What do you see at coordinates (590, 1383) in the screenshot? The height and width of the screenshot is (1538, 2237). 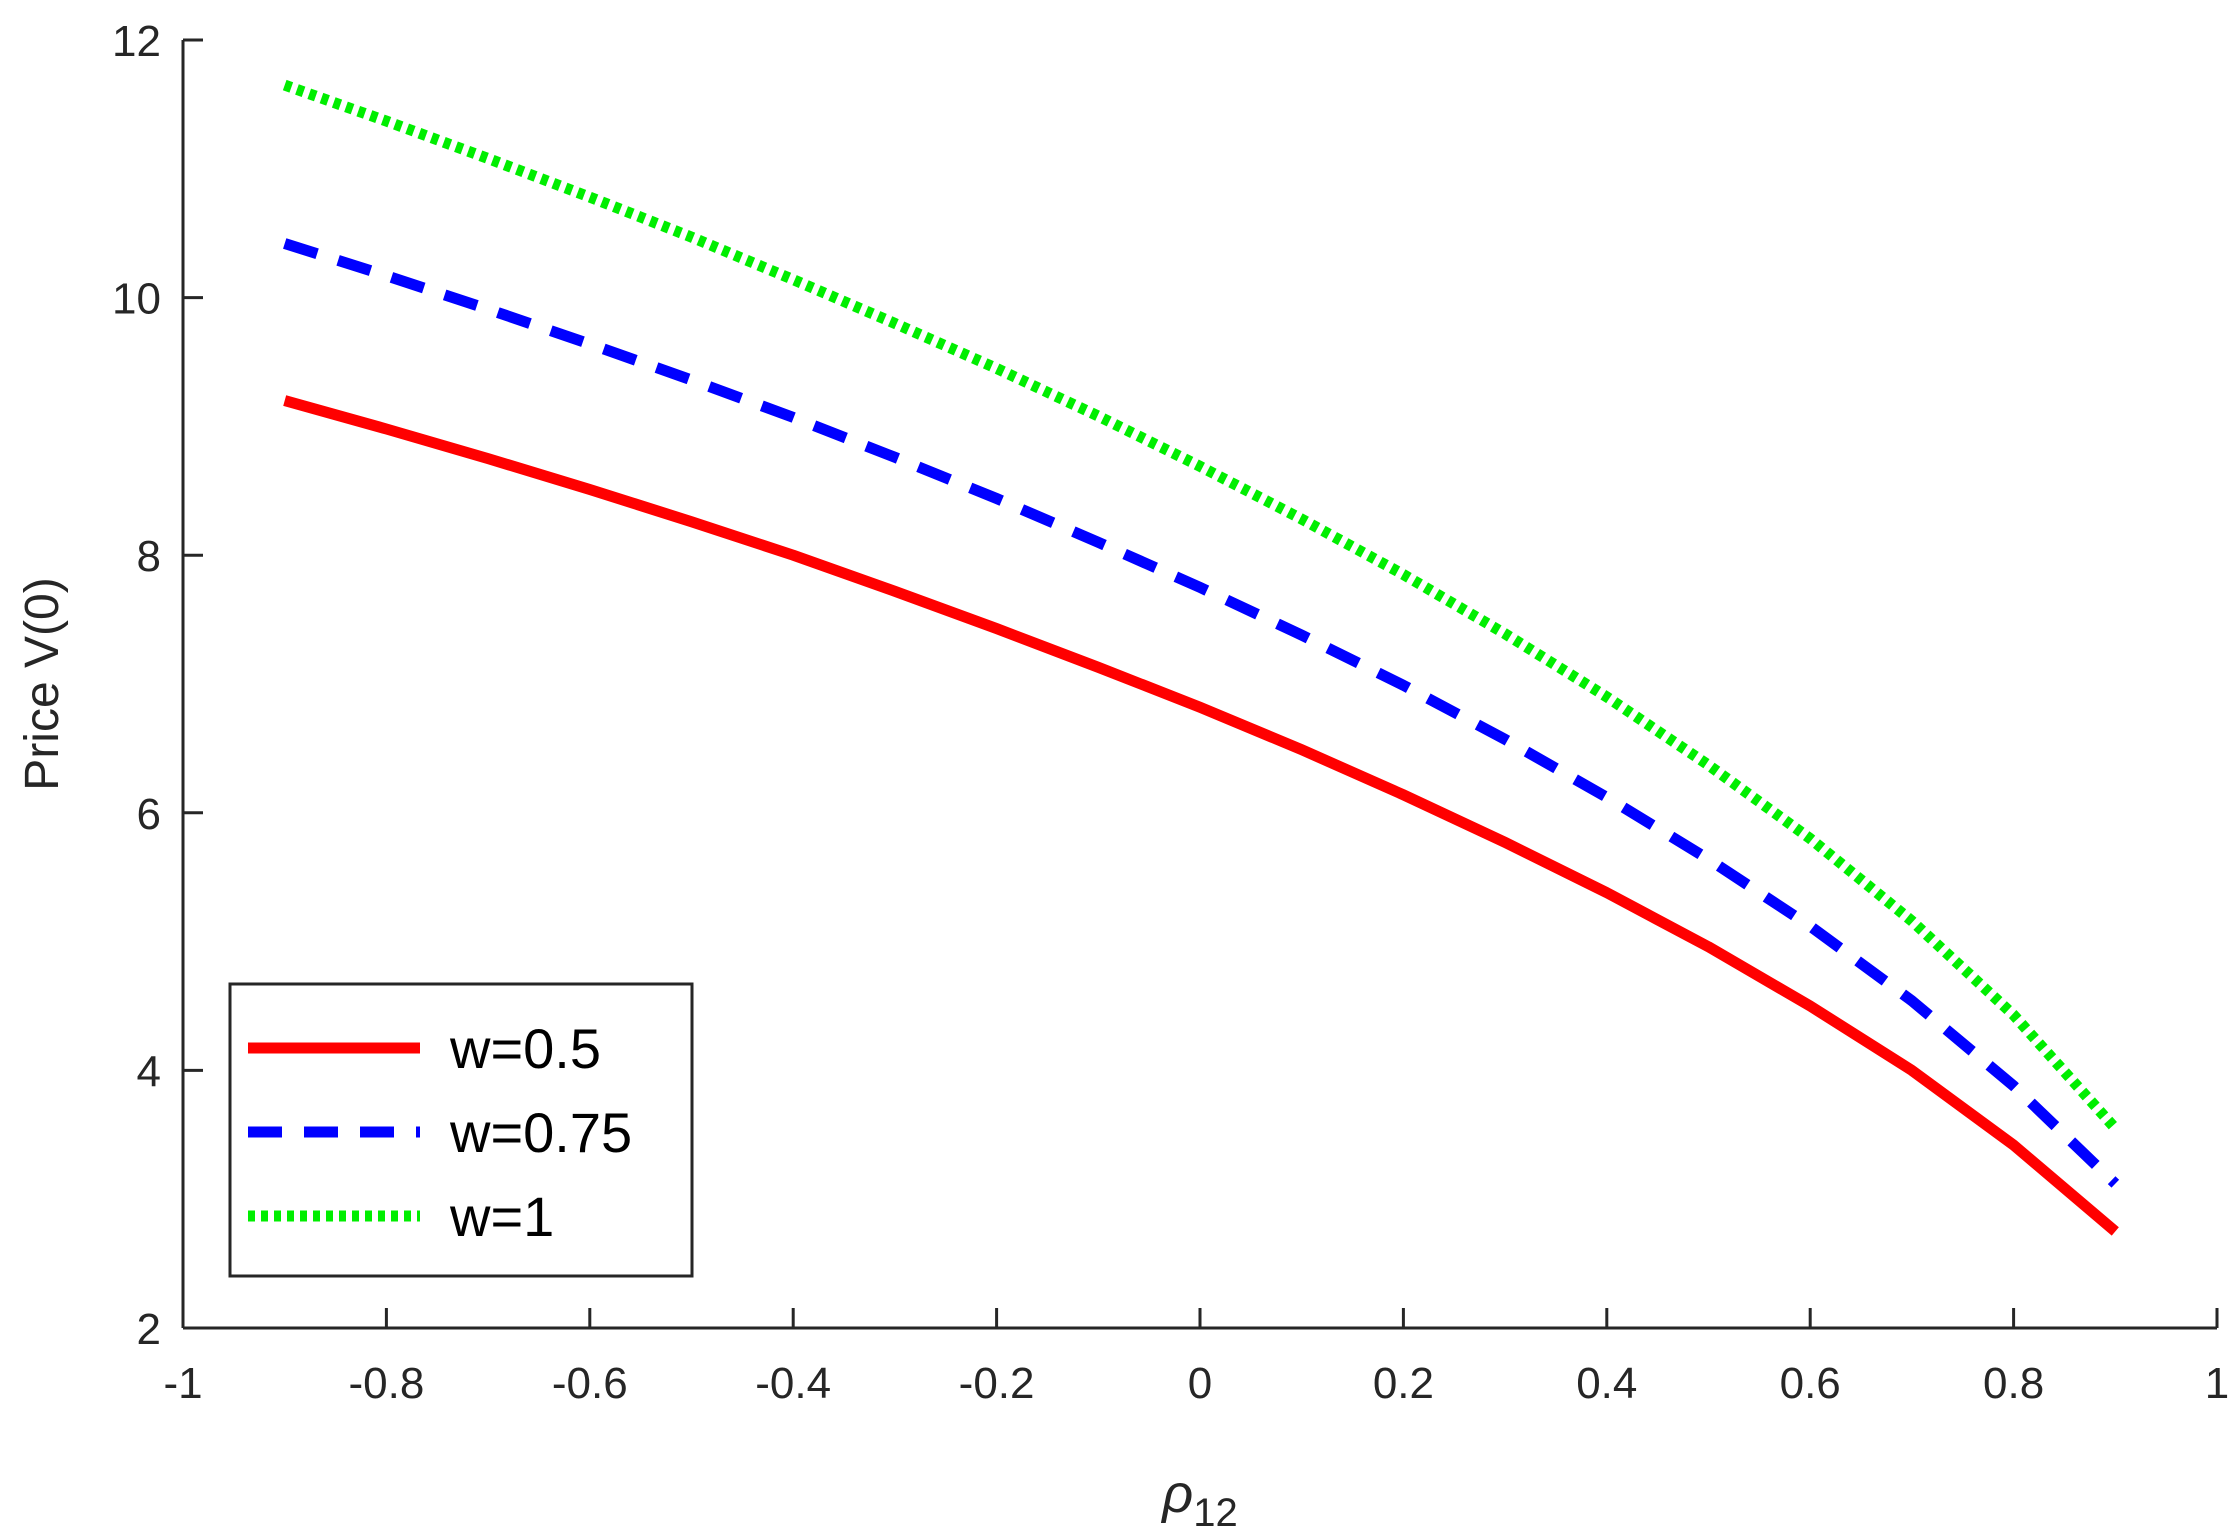 I see `x-tick-label: -0.6` at bounding box center [590, 1383].